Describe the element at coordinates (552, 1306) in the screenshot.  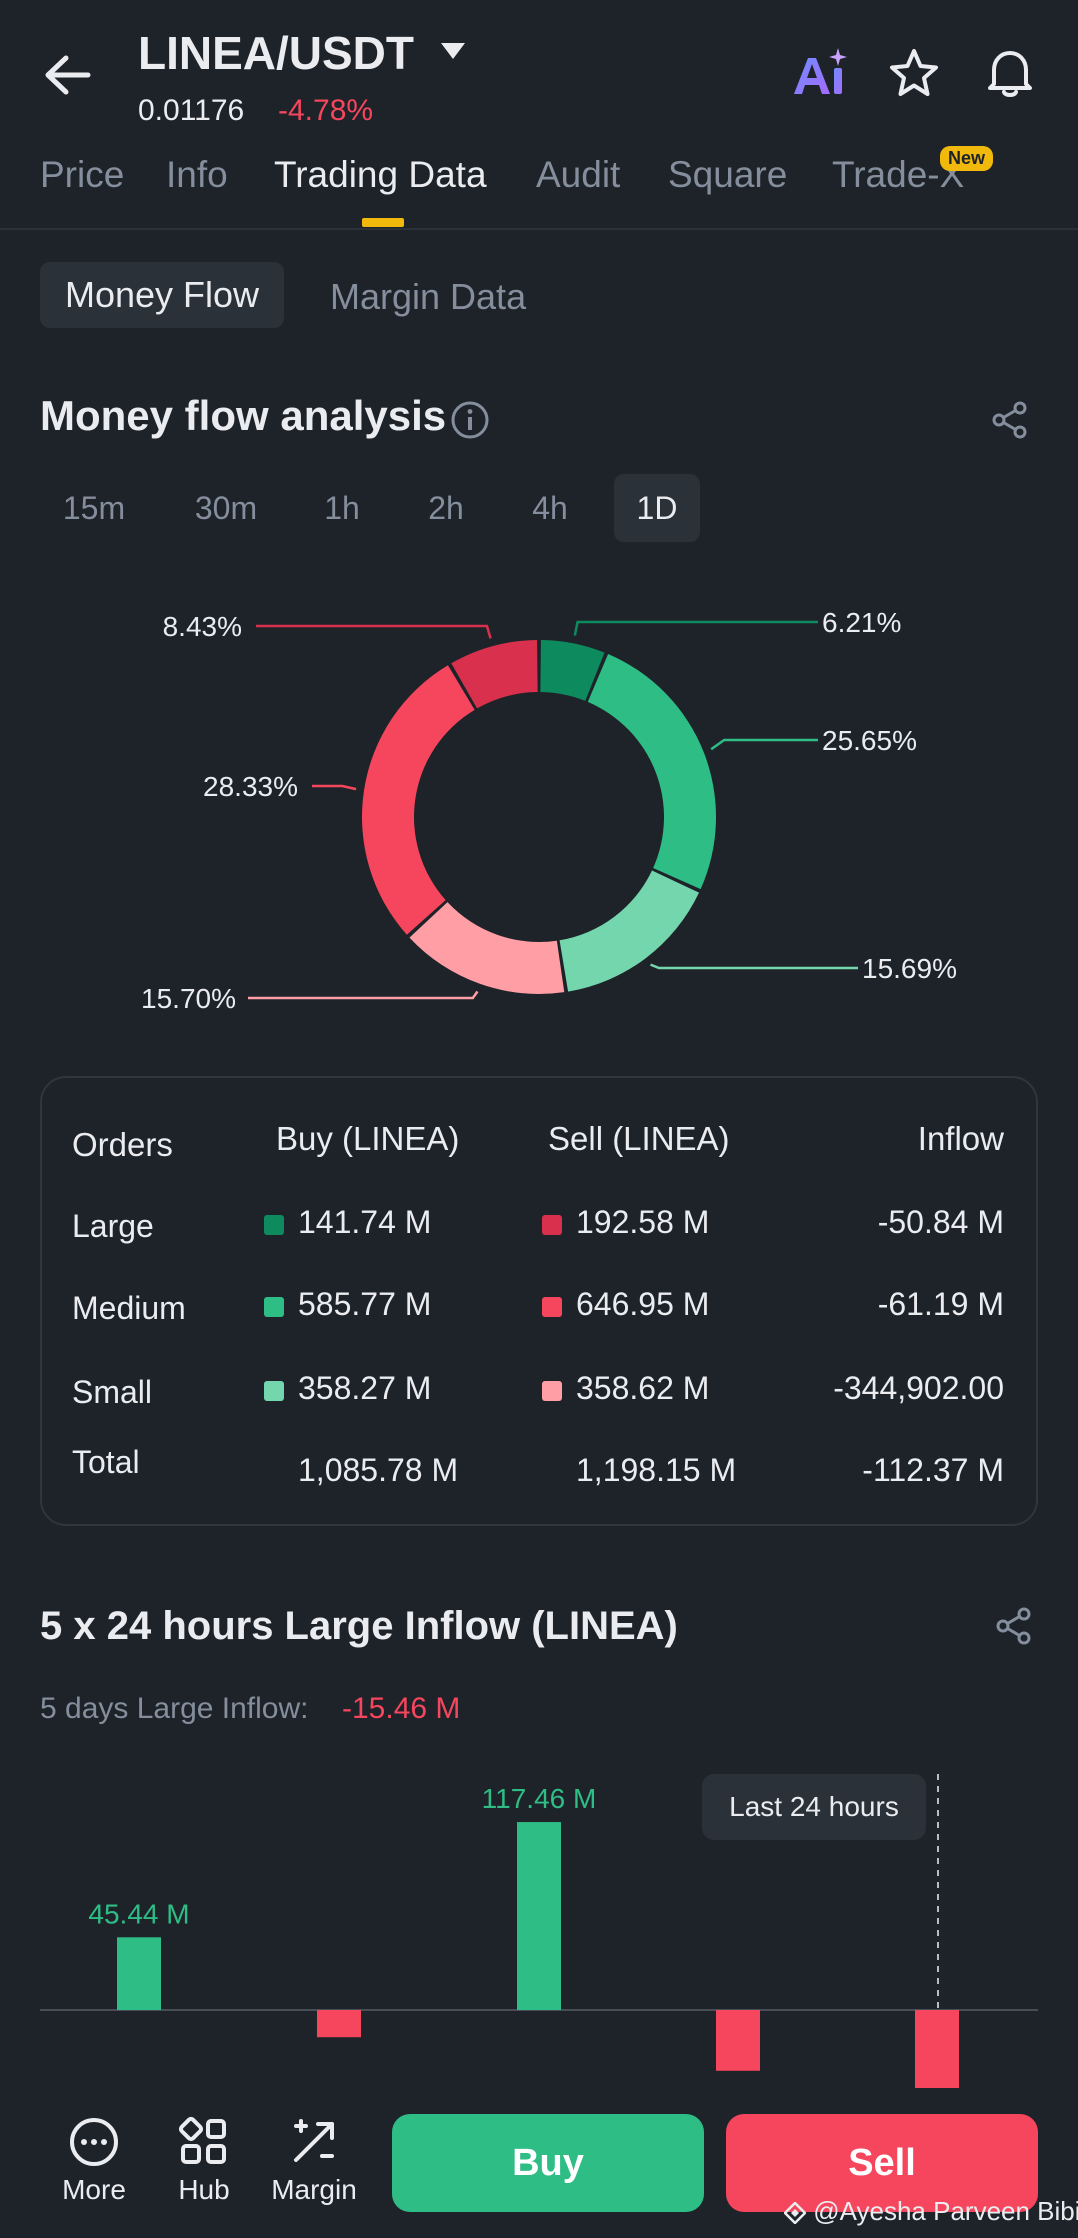
I see `swatch-medium-sell` at that location.